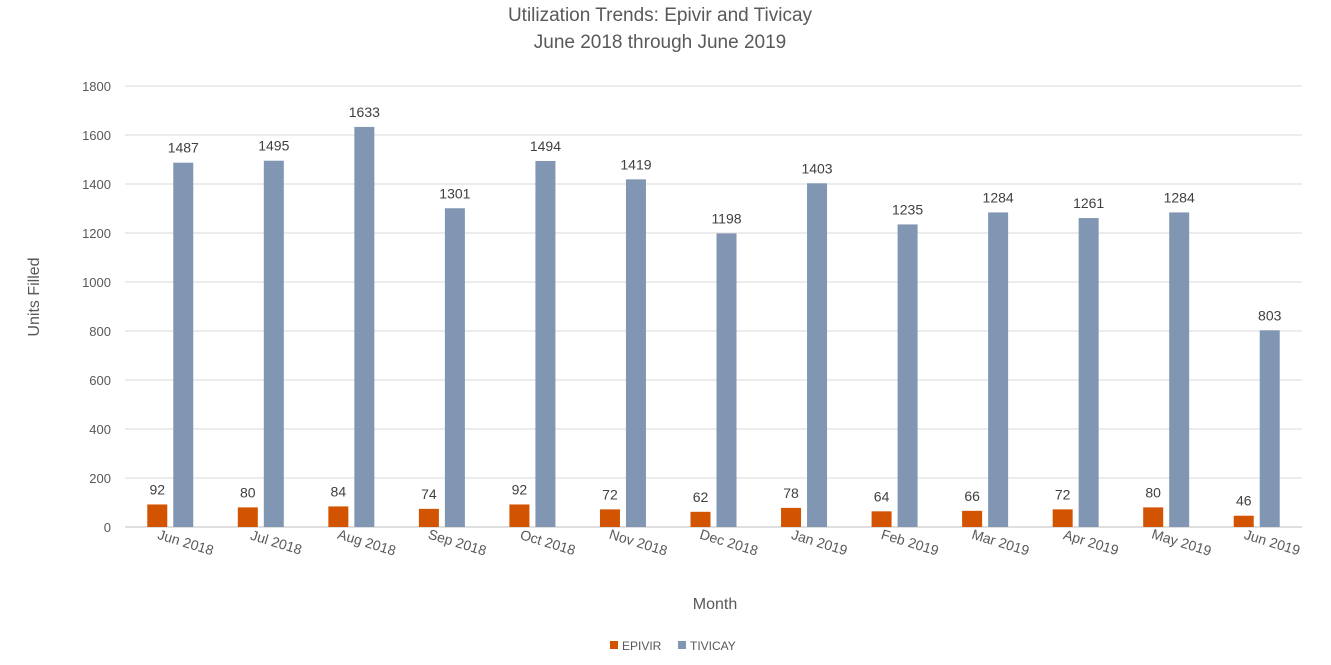 The image size is (1331, 665). What do you see at coordinates (1182, 542) in the screenshot?
I see `x-tick-label: May 2019` at bounding box center [1182, 542].